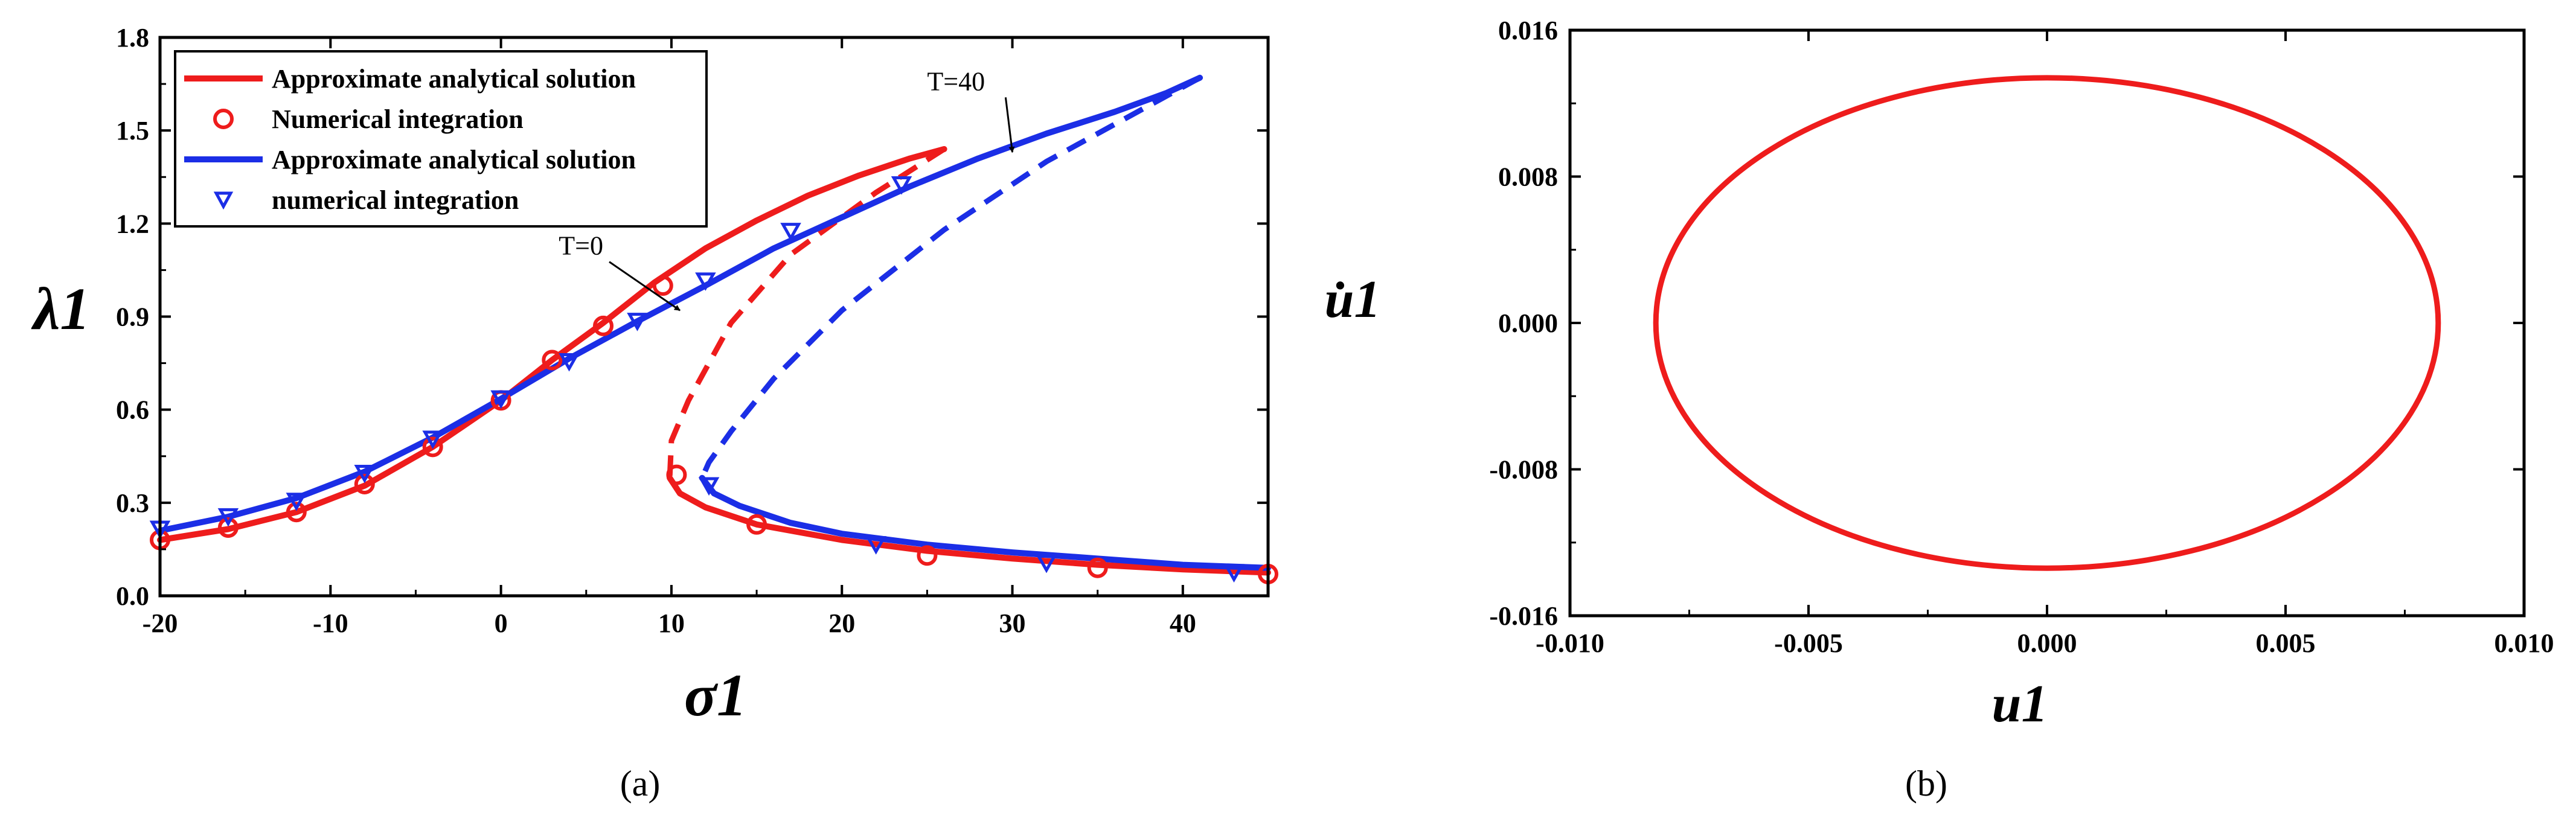  I want to click on panel-a-label: (a), so click(640, 783).